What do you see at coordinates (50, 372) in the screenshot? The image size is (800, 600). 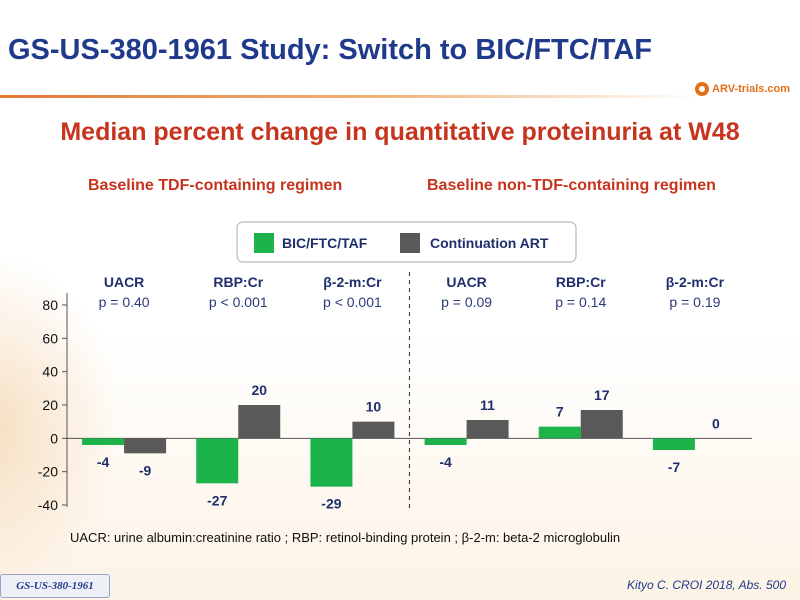 I see `y-tick-label: 40` at bounding box center [50, 372].